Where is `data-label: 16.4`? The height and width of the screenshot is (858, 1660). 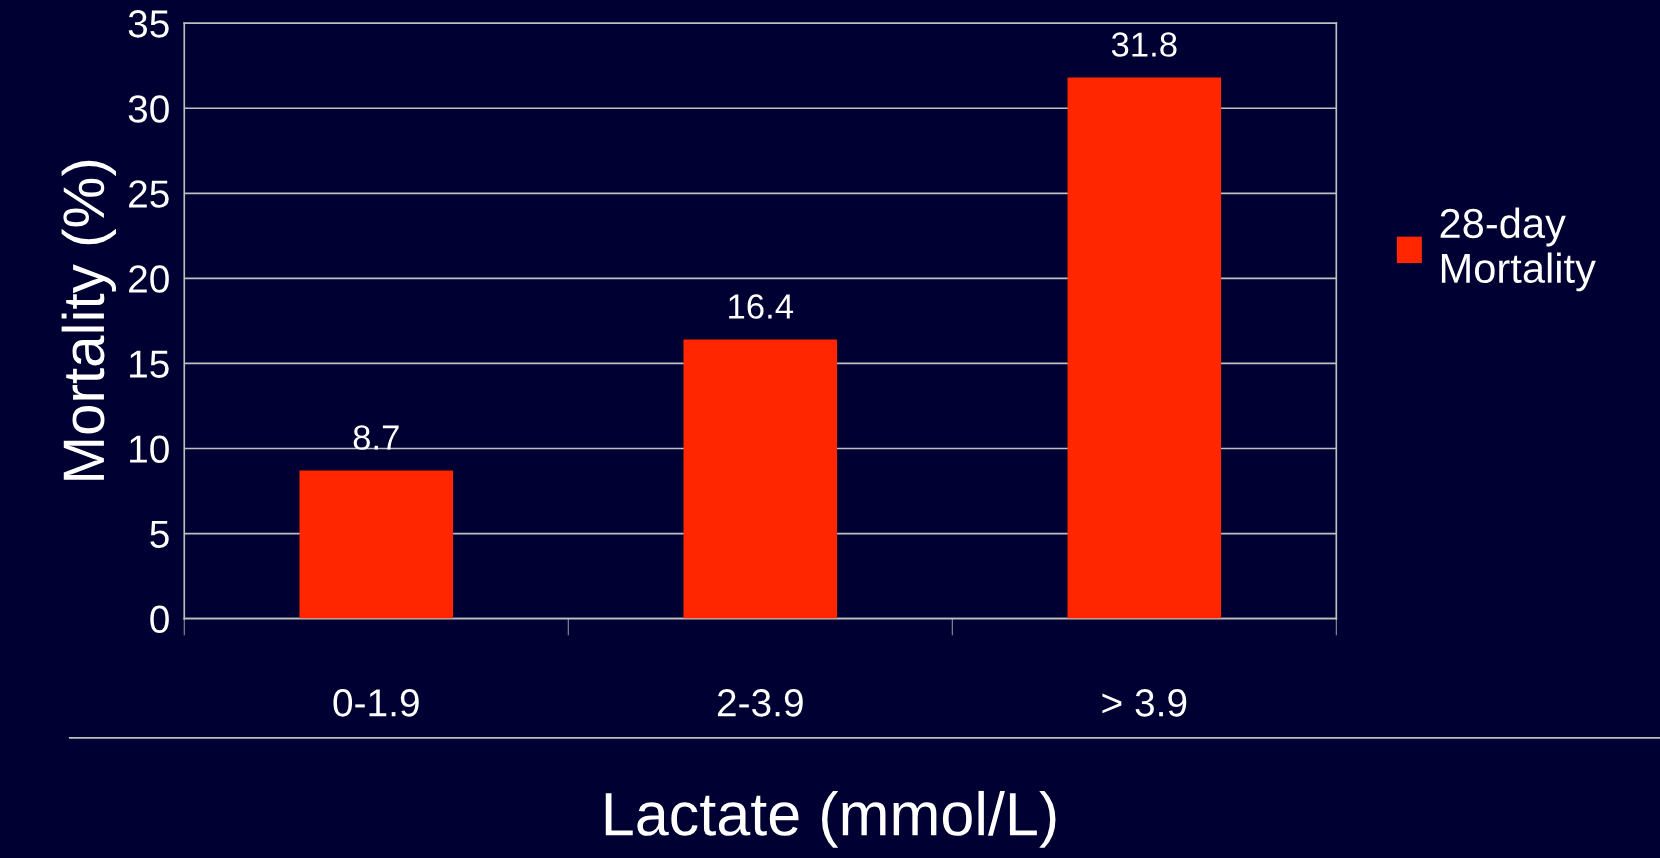 data-label: 16.4 is located at coordinates (761, 306).